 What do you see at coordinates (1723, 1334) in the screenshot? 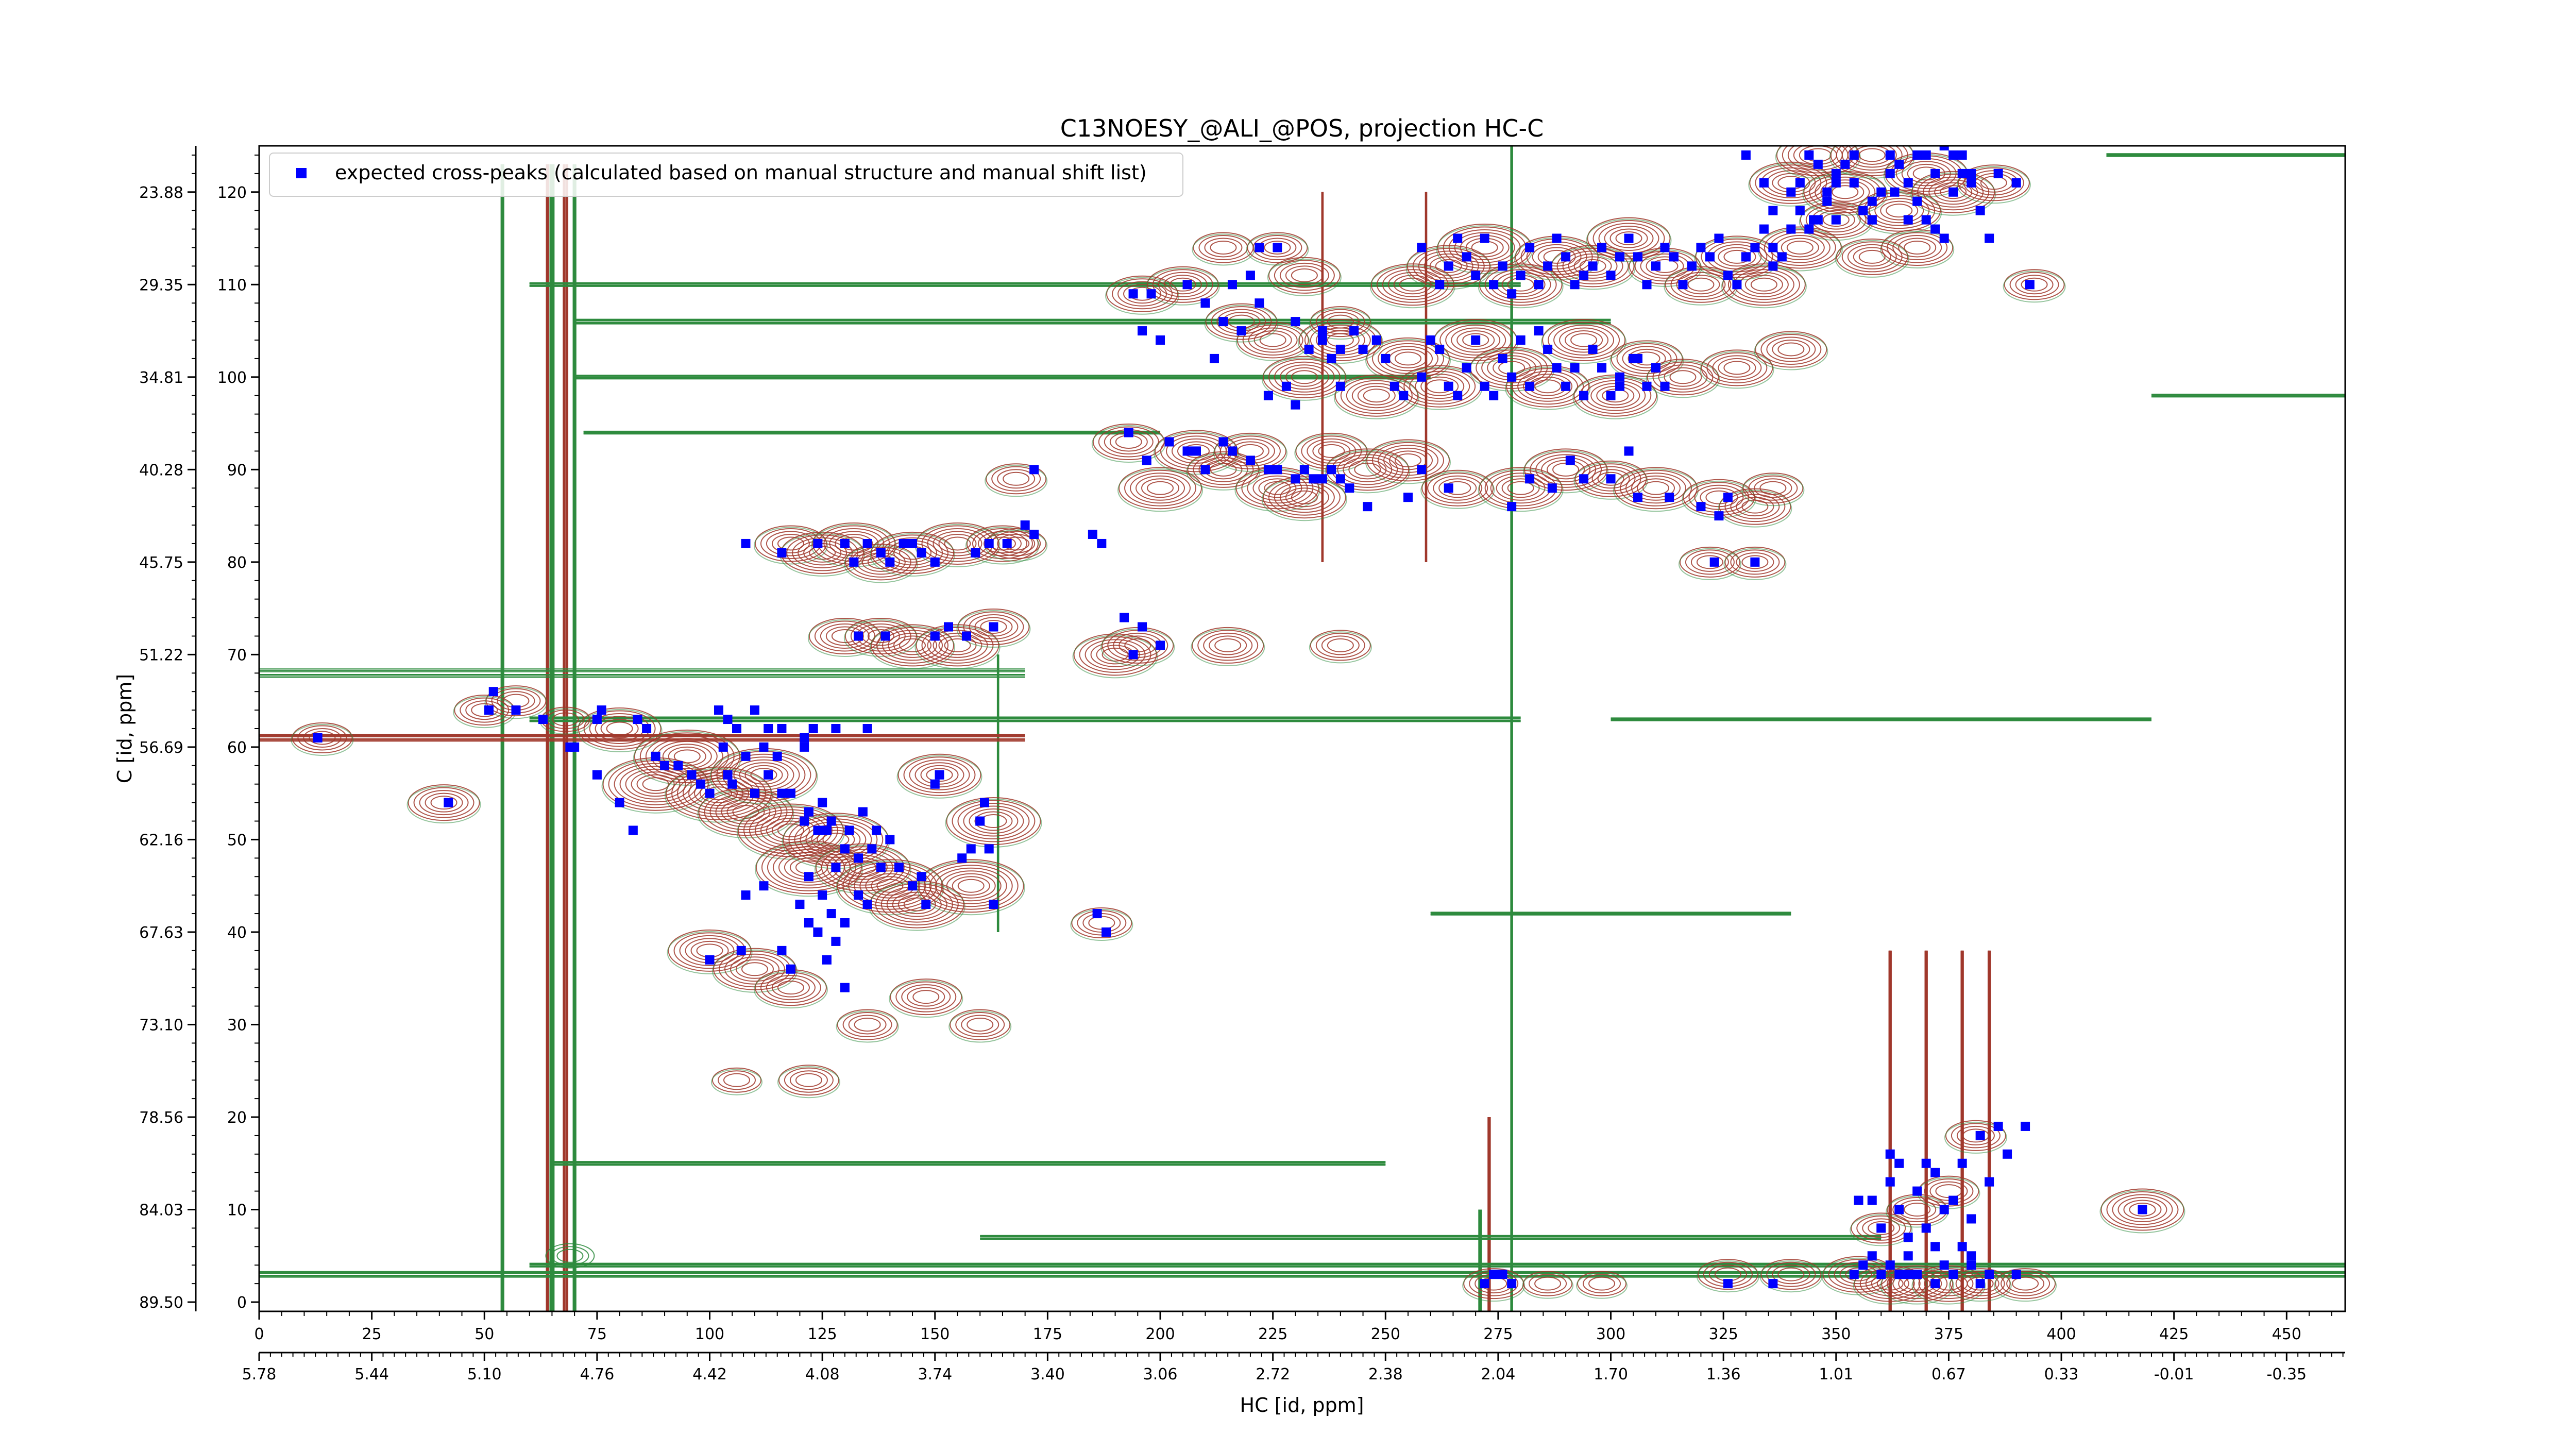
I see `x-tick-label: 325` at bounding box center [1723, 1334].